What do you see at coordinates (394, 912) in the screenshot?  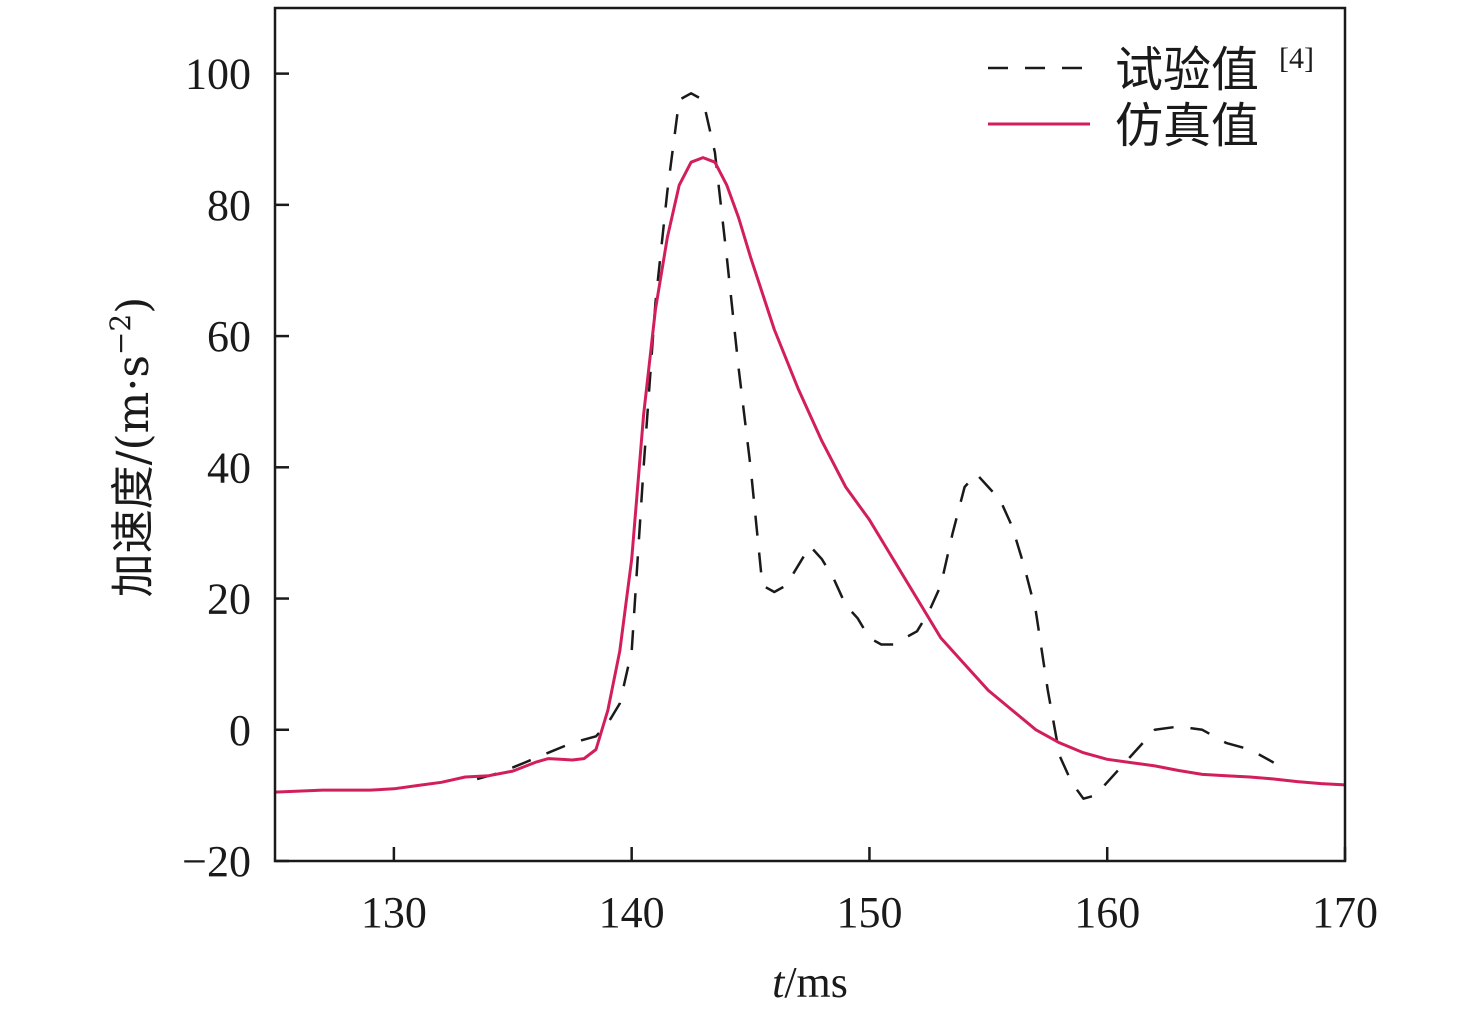 I see `x-tick-label: 130` at bounding box center [394, 912].